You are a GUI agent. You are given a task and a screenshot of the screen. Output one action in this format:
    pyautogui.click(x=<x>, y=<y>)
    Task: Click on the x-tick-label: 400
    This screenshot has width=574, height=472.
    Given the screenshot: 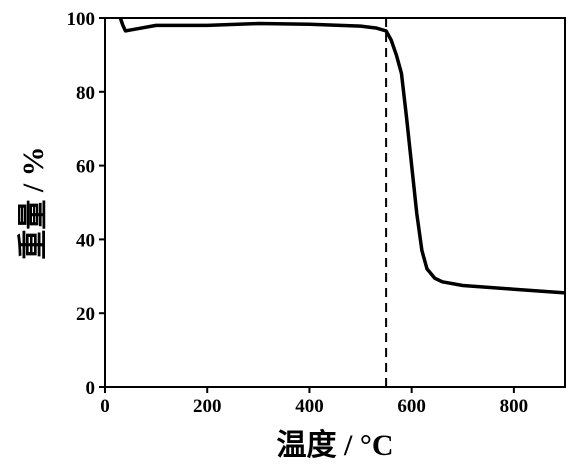 What is the action you would take?
    pyautogui.click(x=309, y=406)
    